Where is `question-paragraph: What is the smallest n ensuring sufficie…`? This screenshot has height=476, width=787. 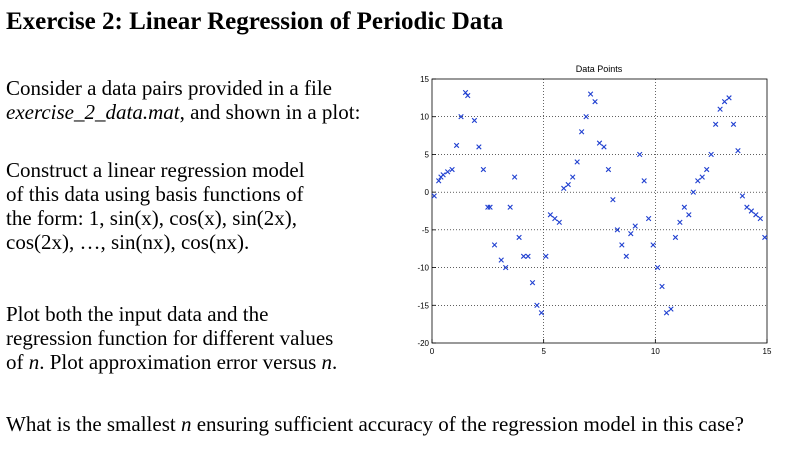
question-paragraph: What is the smallest n ensuring sufficie… is located at coordinates (394, 424).